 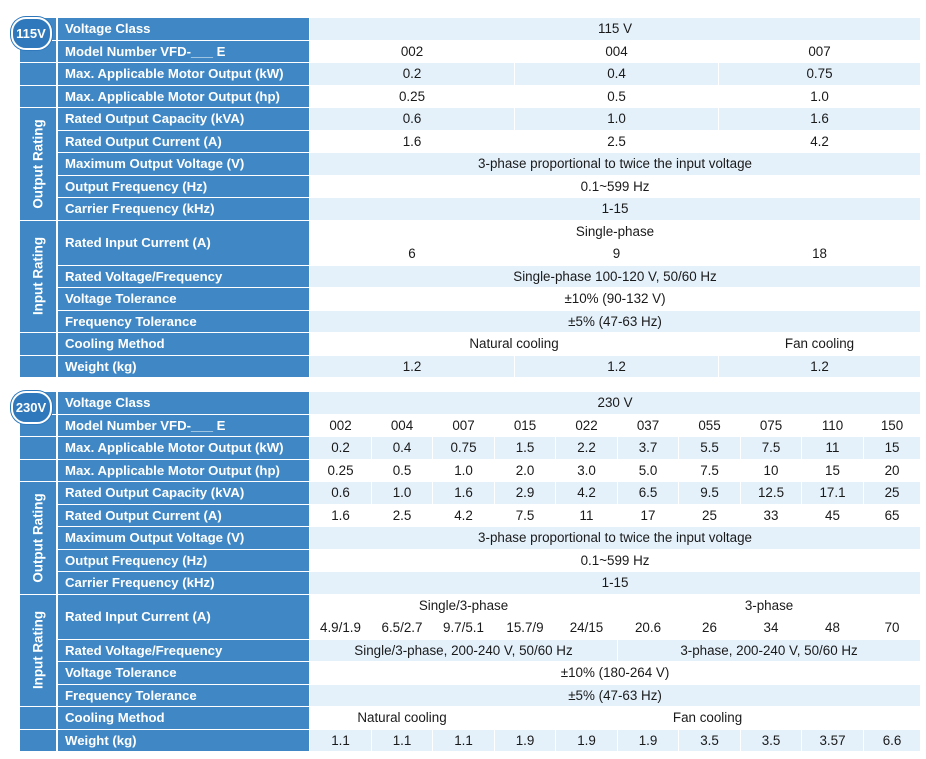 I want to click on row-output-frequency: Output Frequency (Hz) 0.1~599 Hz, so click(x=470, y=560).